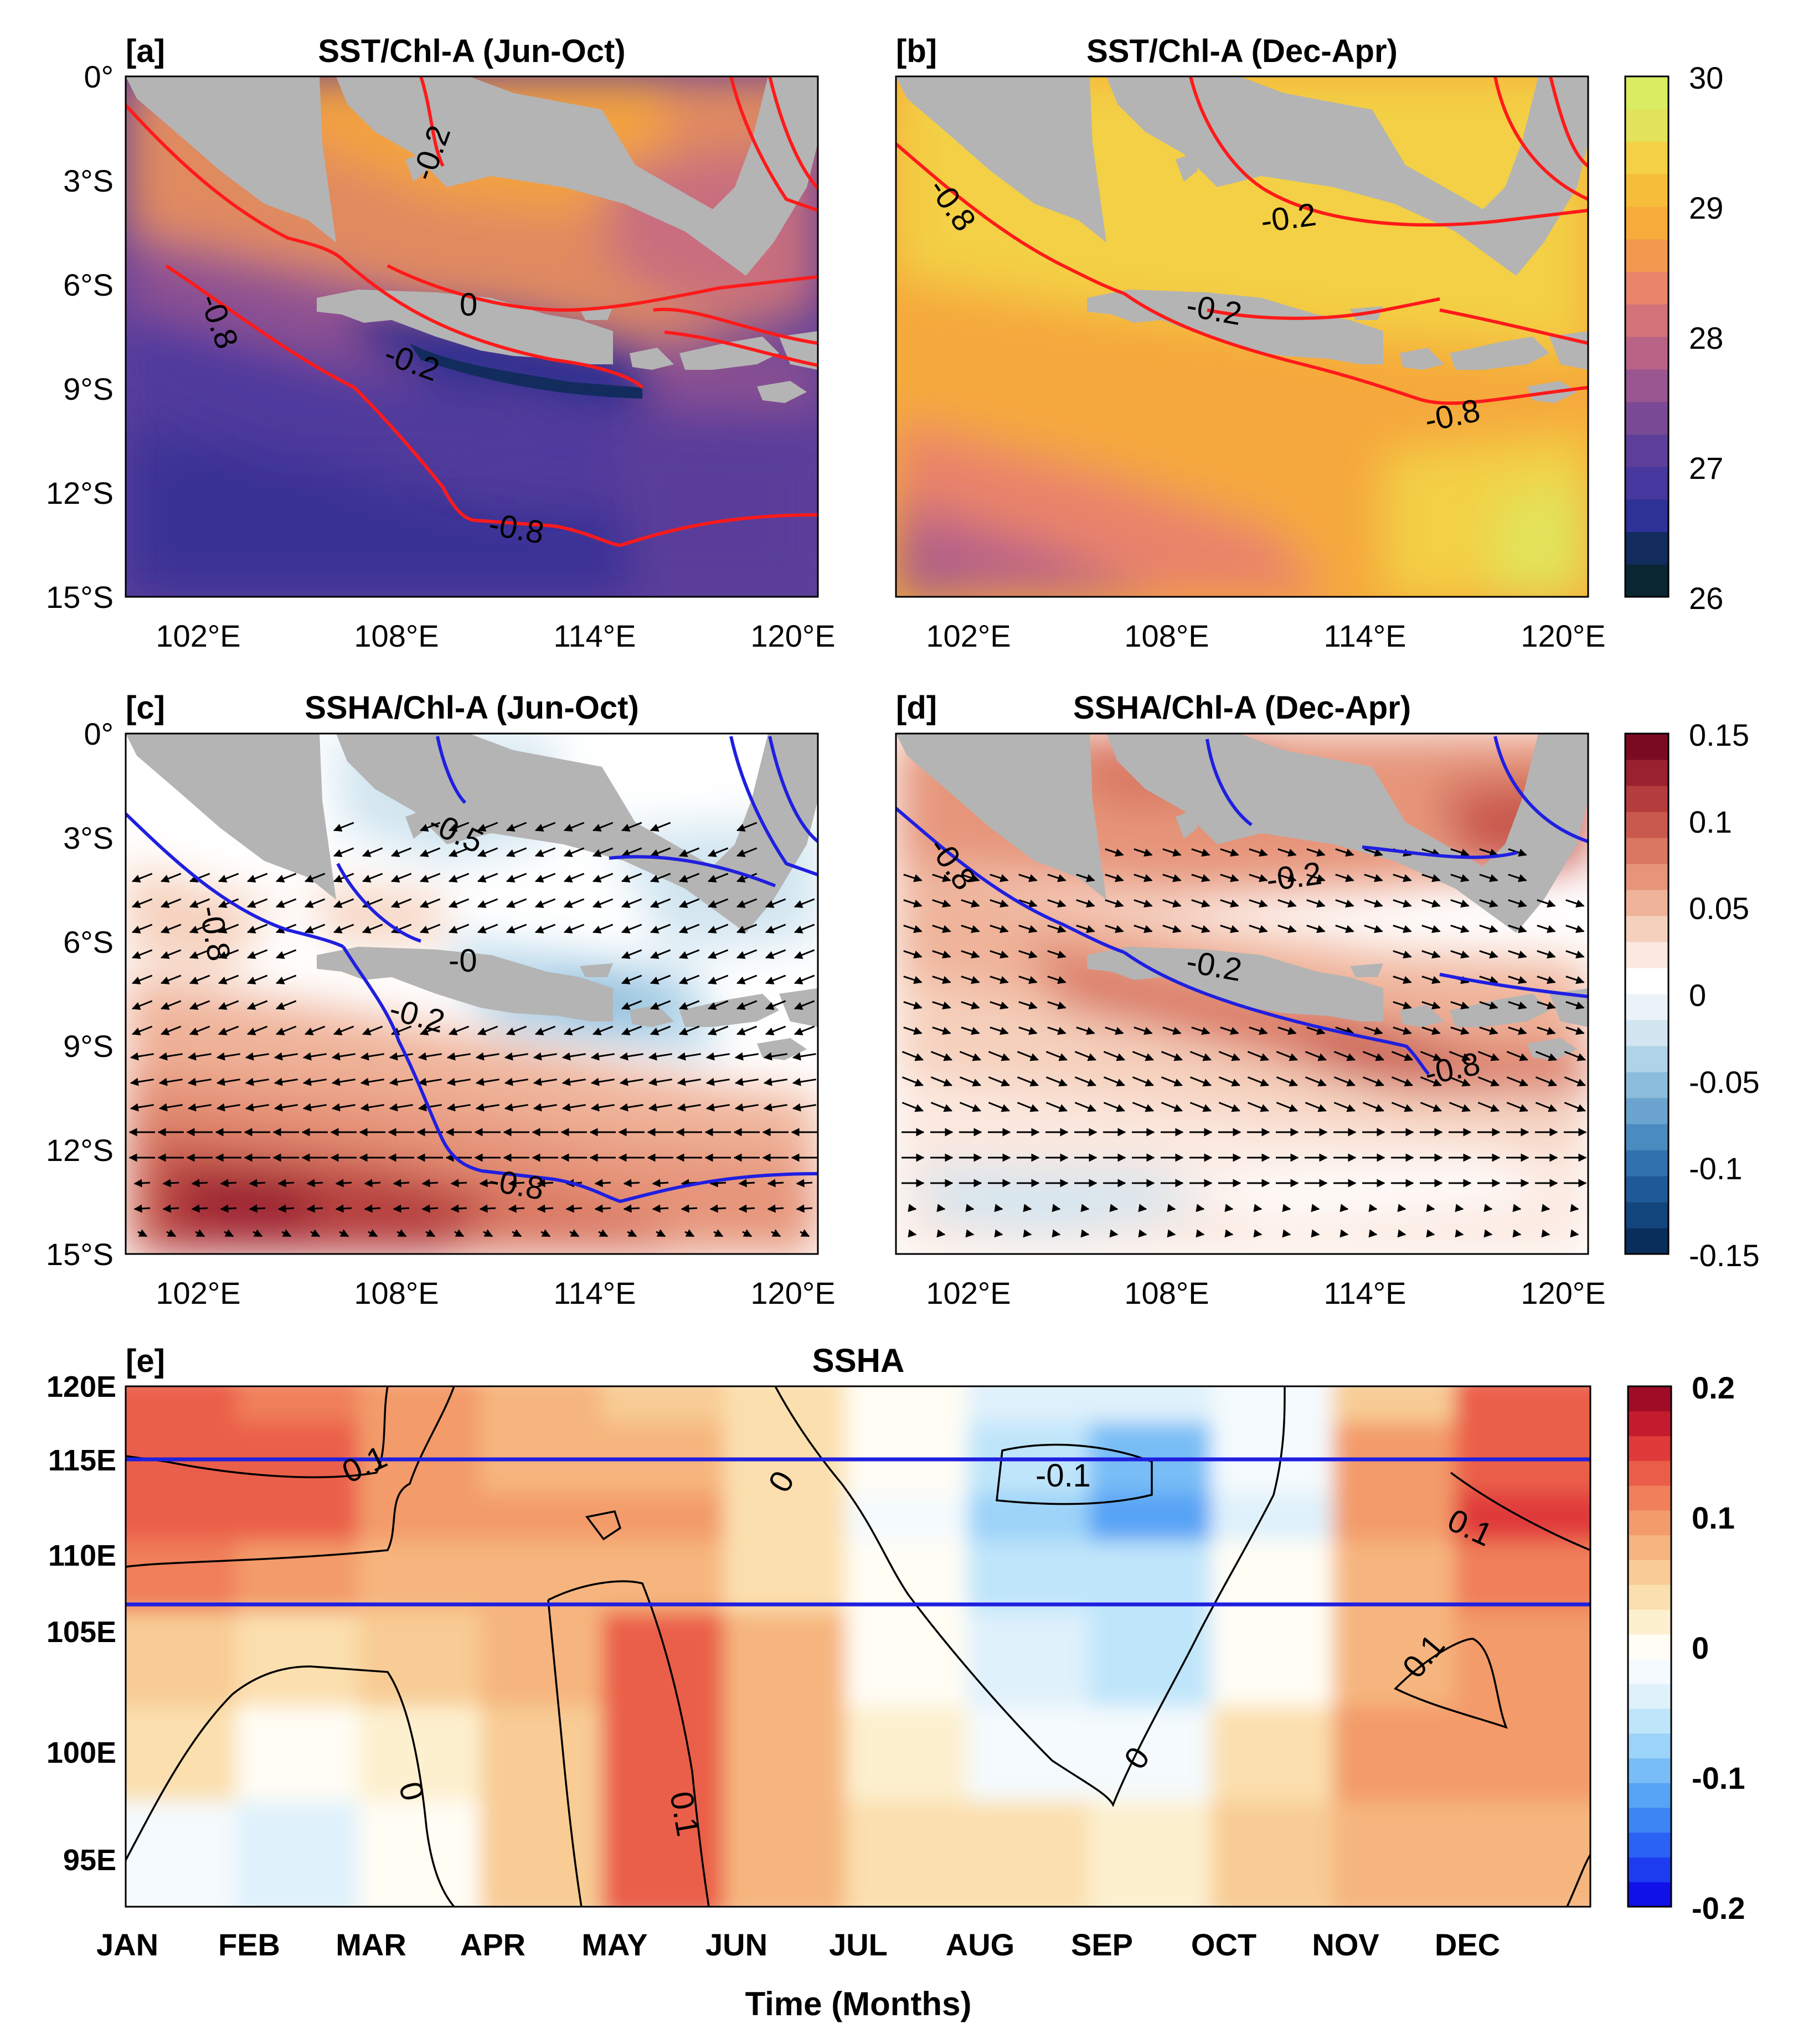 This screenshot has height=2044, width=1798. What do you see at coordinates (396, 1293) in the screenshot?
I see `panel-c-xtick: 108°E` at bounding box center [396, 1293].